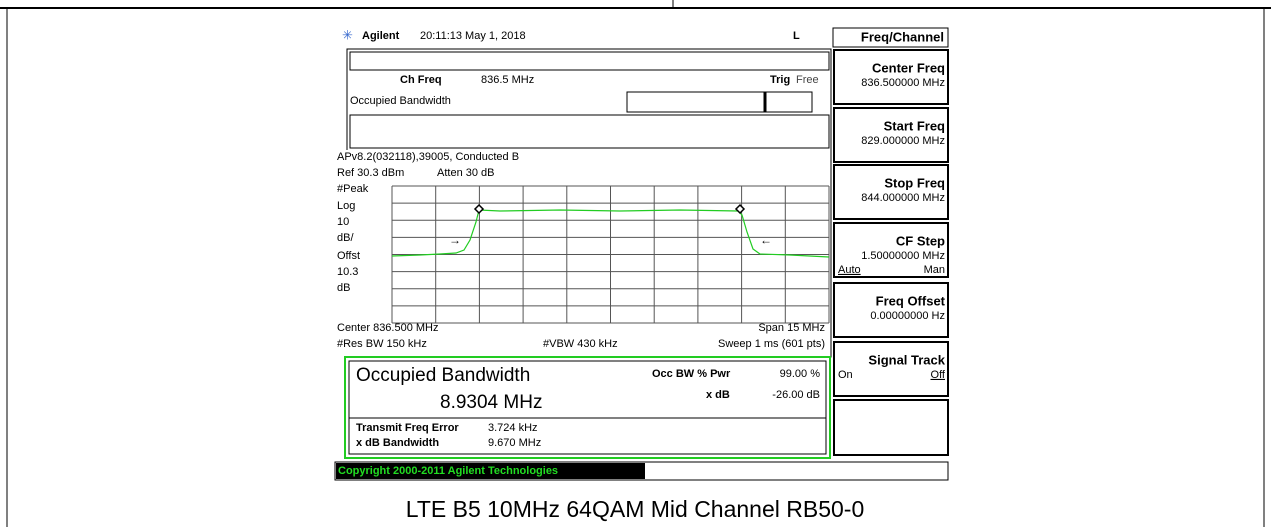  What do you see at coordinates (800, 374) in the screenshot?
I see `occ-bw: 99.00 %` at bounding box center [800, 374].